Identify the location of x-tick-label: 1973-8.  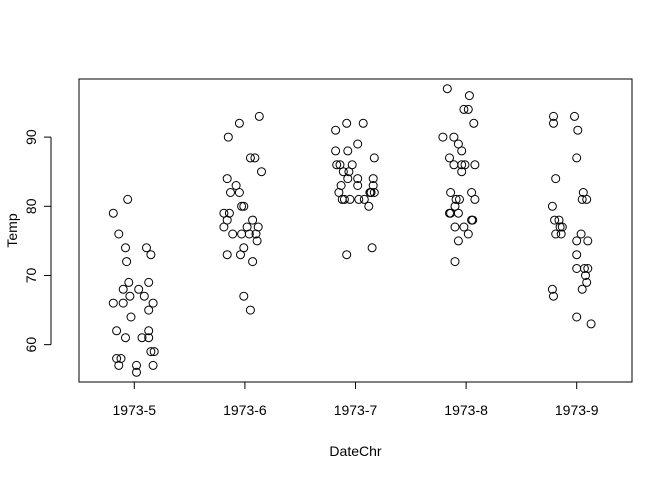
(466, 410).